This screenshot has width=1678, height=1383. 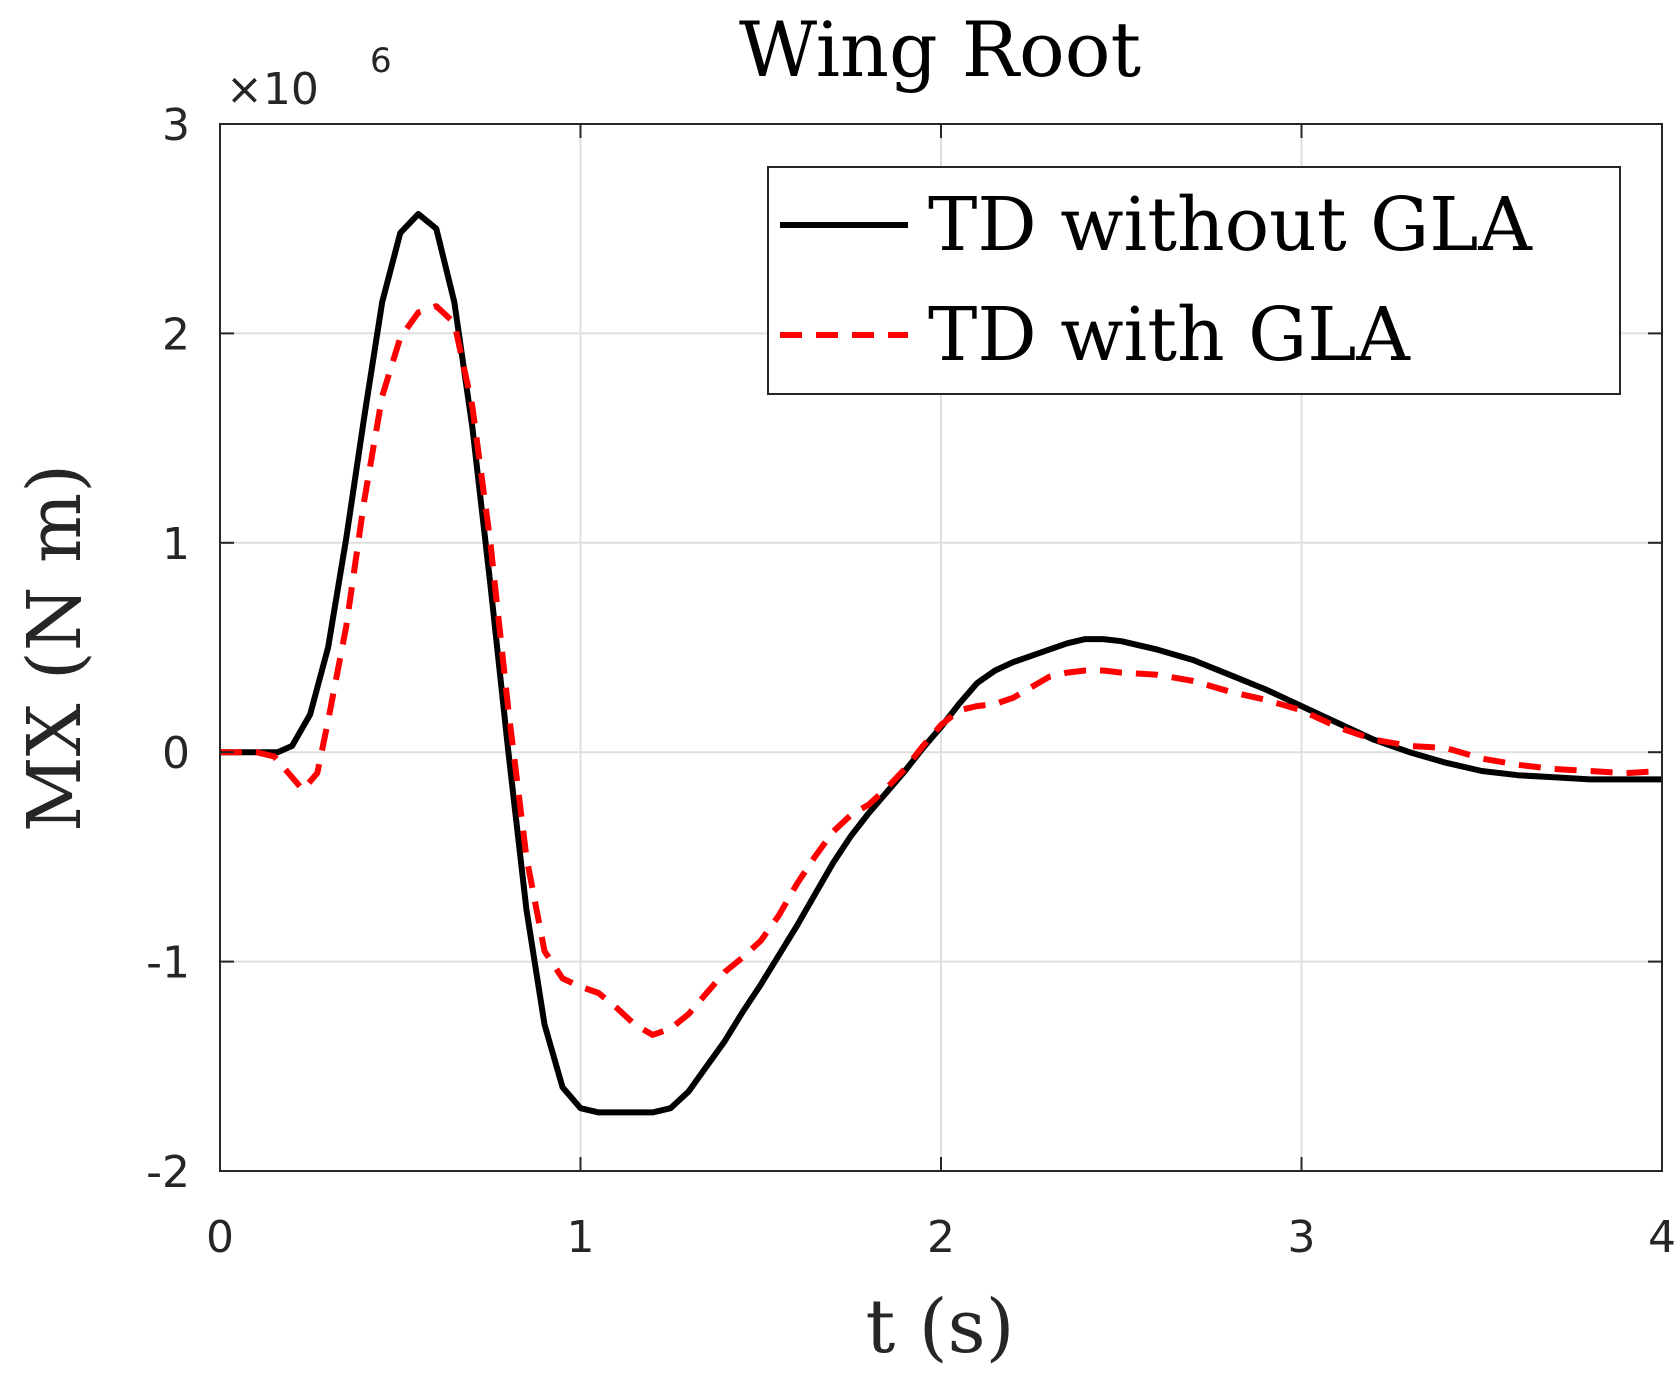 What do you see at coordinates (1169, 335) in the screenshot?
I see `legend-label-with-gla: TD with GLA` at bounding box center [1169, 335].